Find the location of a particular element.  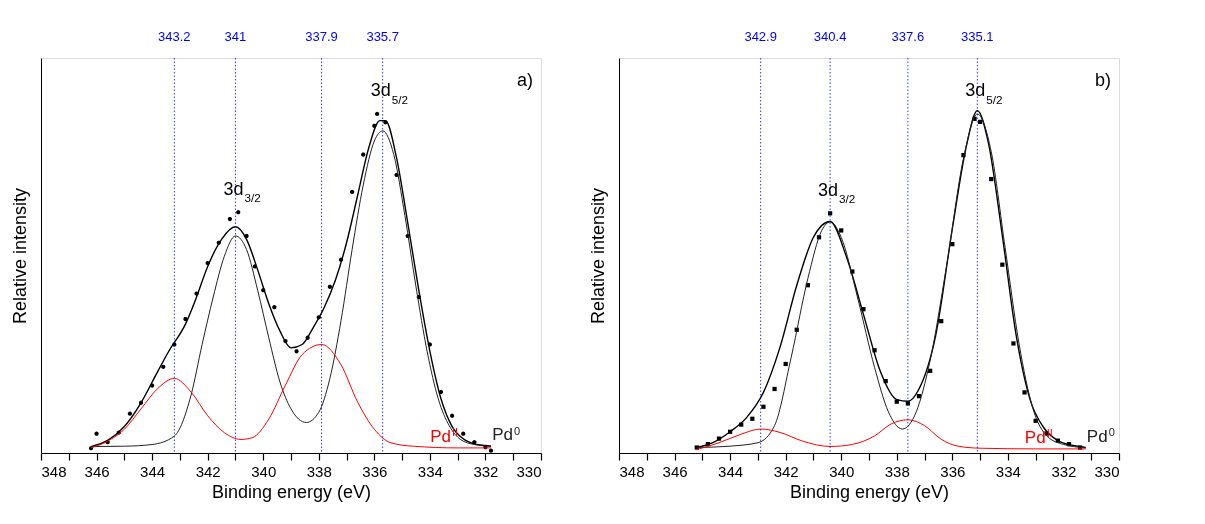

ref-line-label: 337.6 is located at coordinates (908, 36).